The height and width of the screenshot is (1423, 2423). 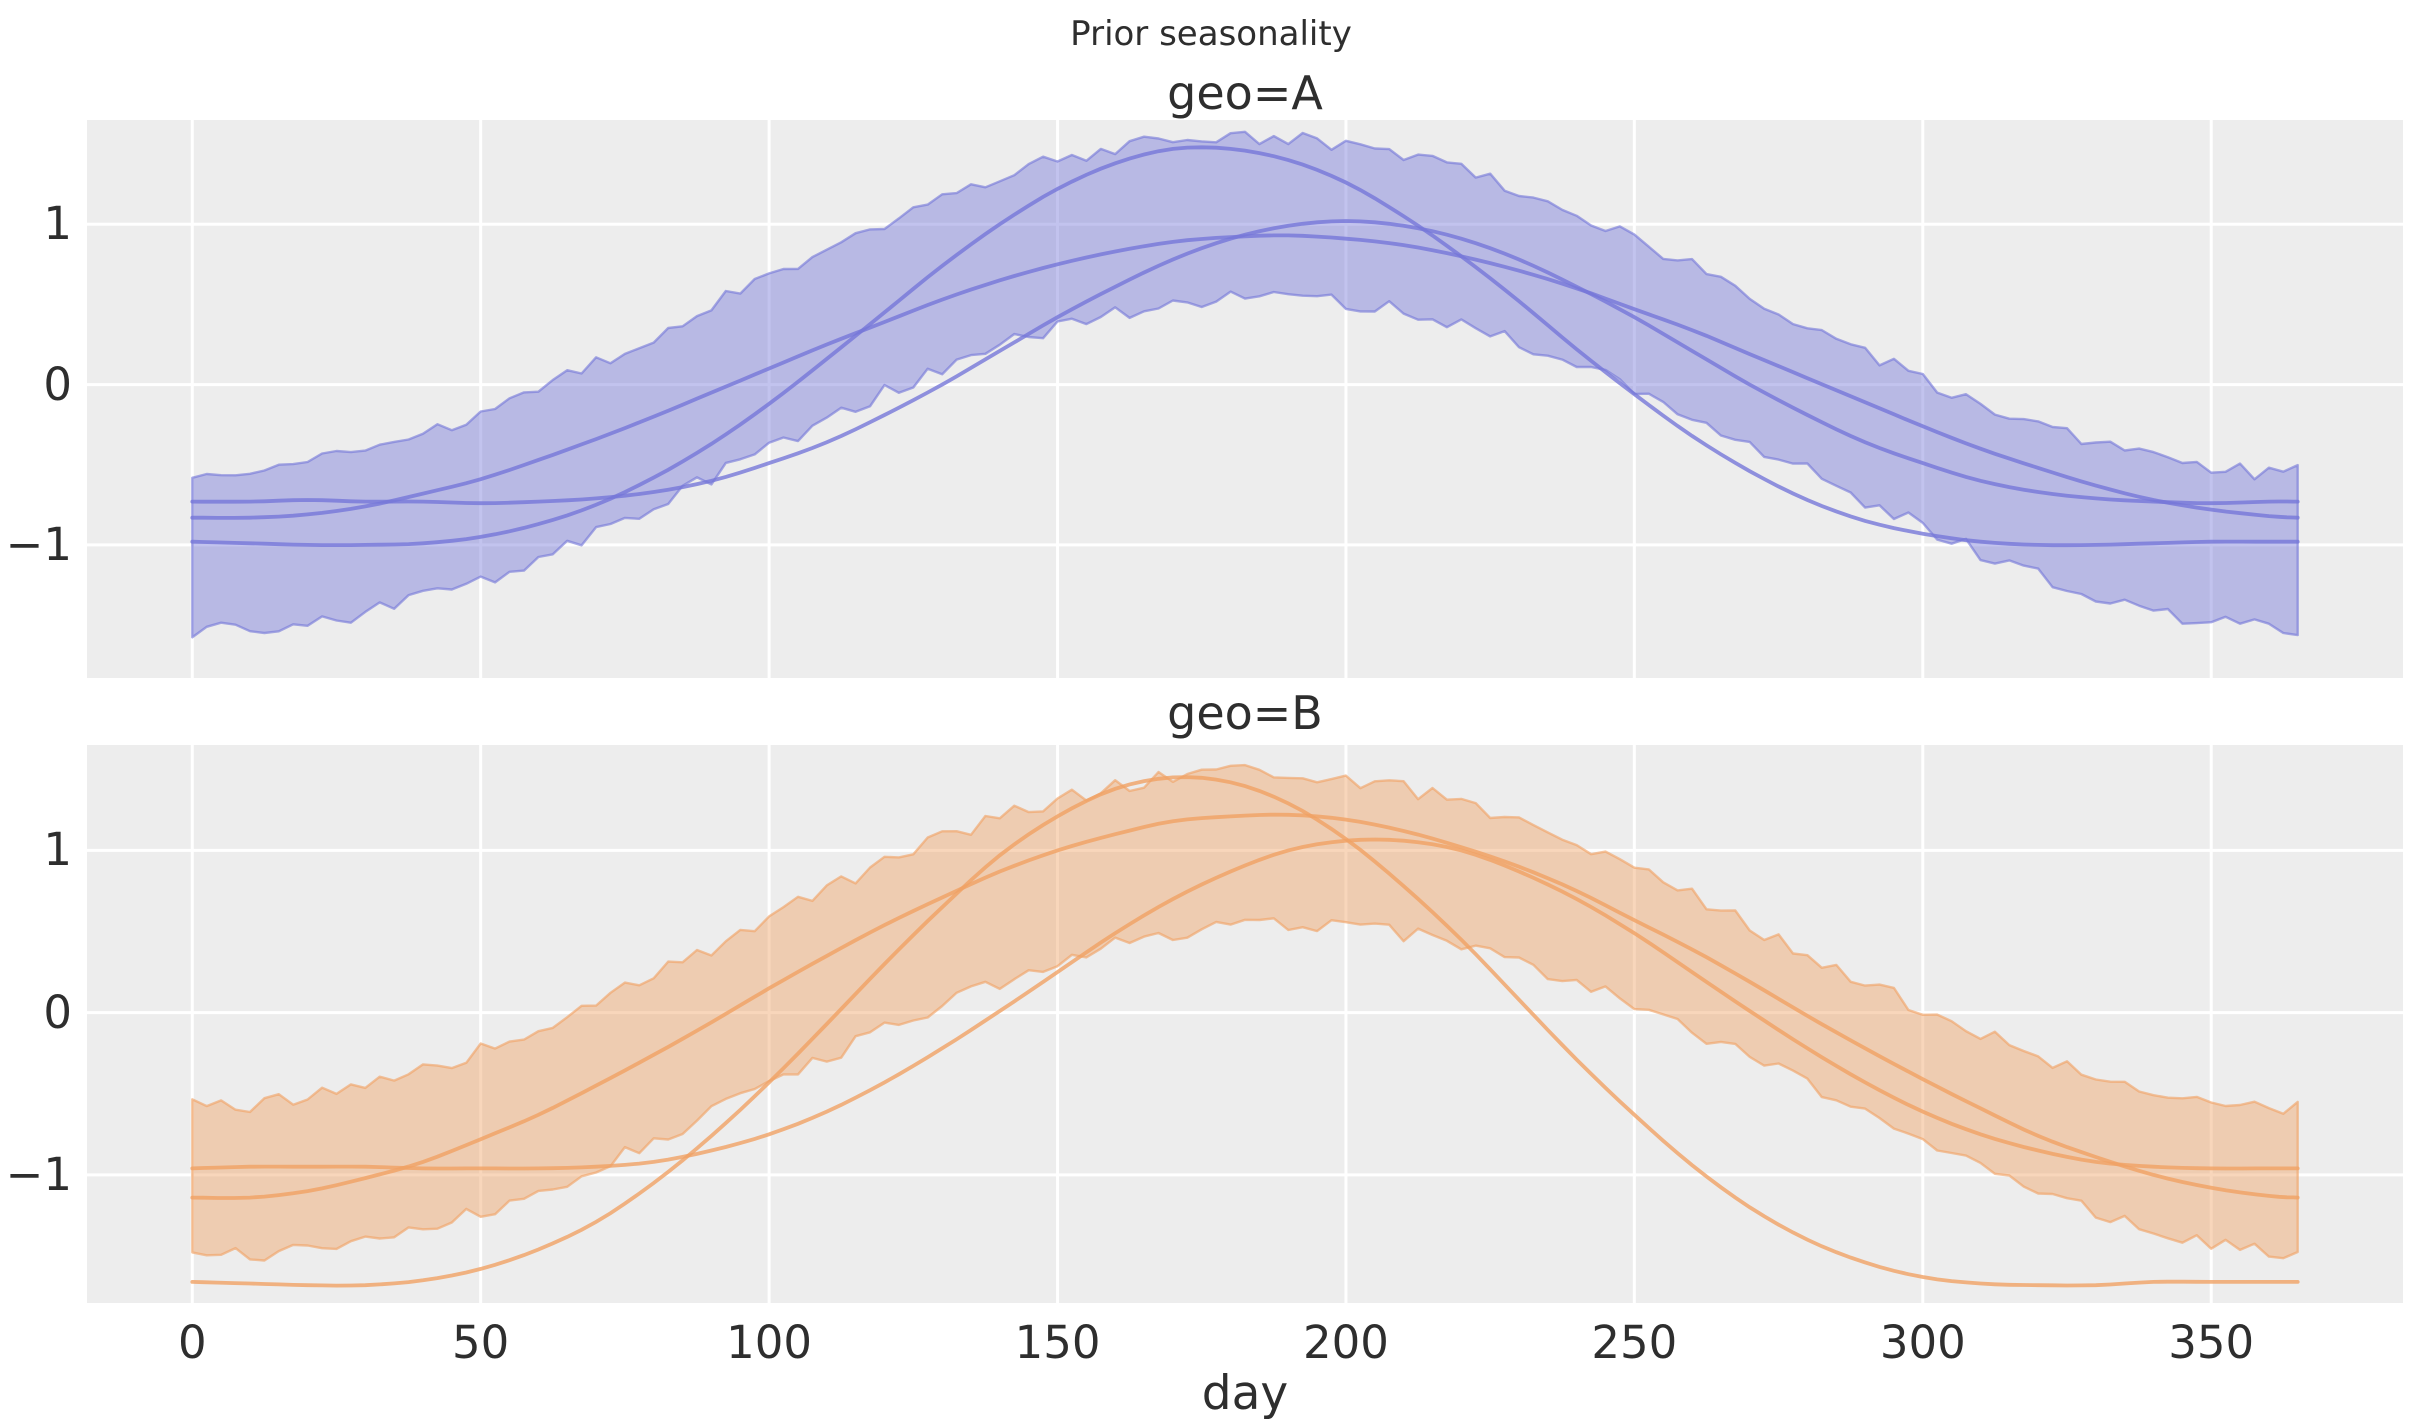 I want to click on x-tick-label: 300, so click(x=1922, y=1342).